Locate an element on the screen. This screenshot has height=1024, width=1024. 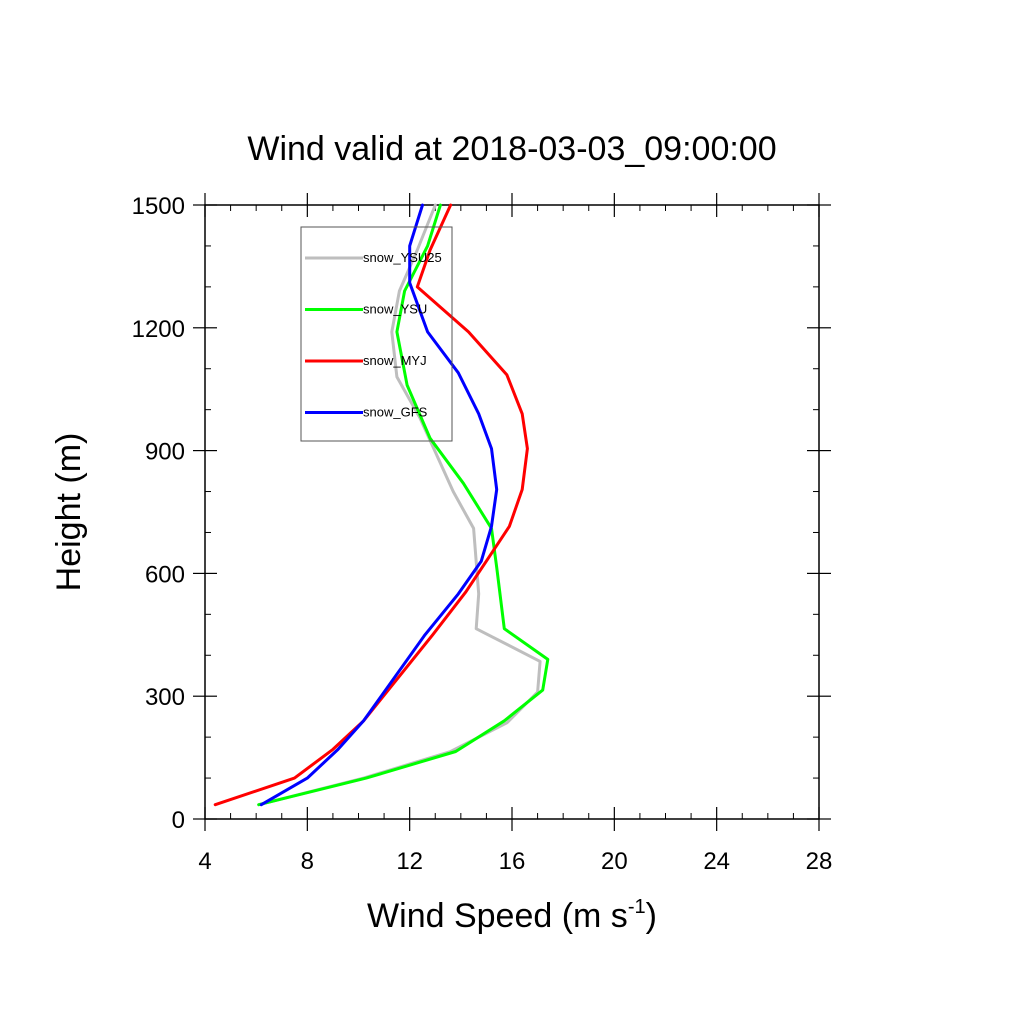
series-line-snow_GFS is located at coordinates (379, 505).